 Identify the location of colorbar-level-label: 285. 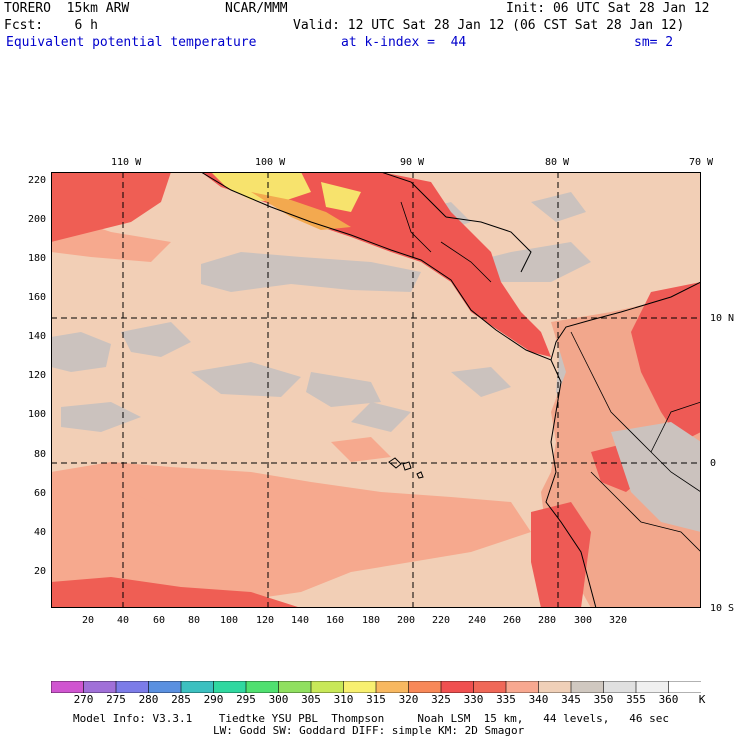
(181, 699).